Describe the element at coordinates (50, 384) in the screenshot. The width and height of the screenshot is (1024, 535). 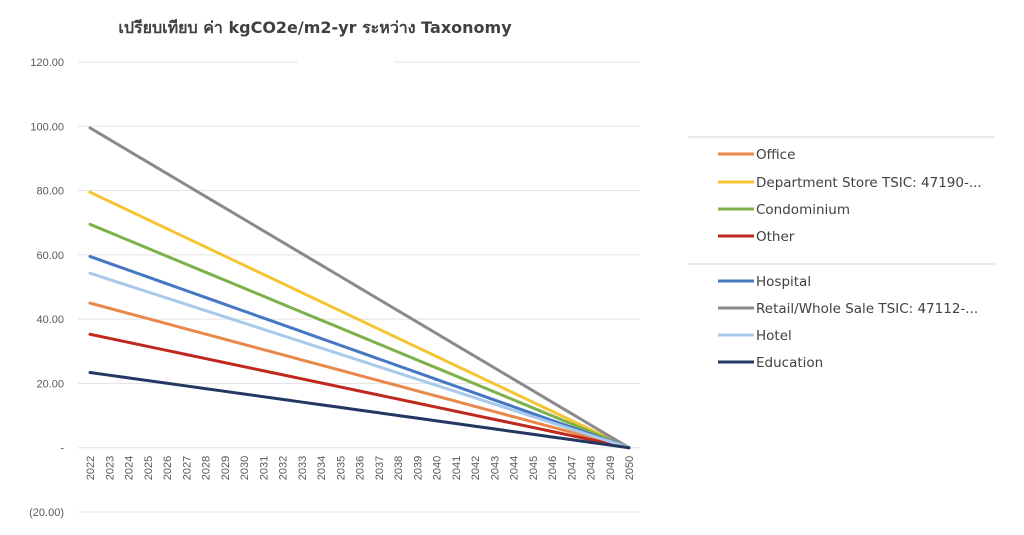
I see `y-tick-label: 20.00` at that location.